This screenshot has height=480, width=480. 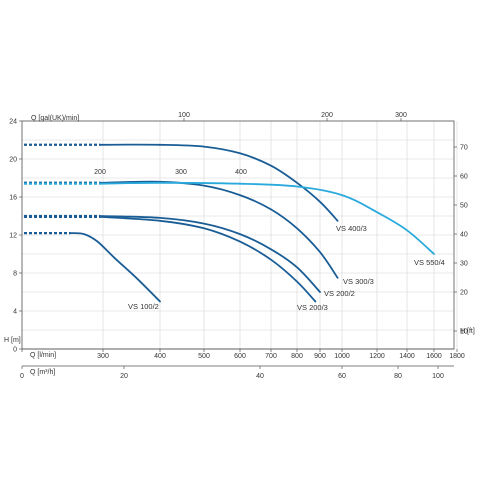 I want to click on curve-label-vs-200-3: VS 200/3, so click(x=312, y=307).